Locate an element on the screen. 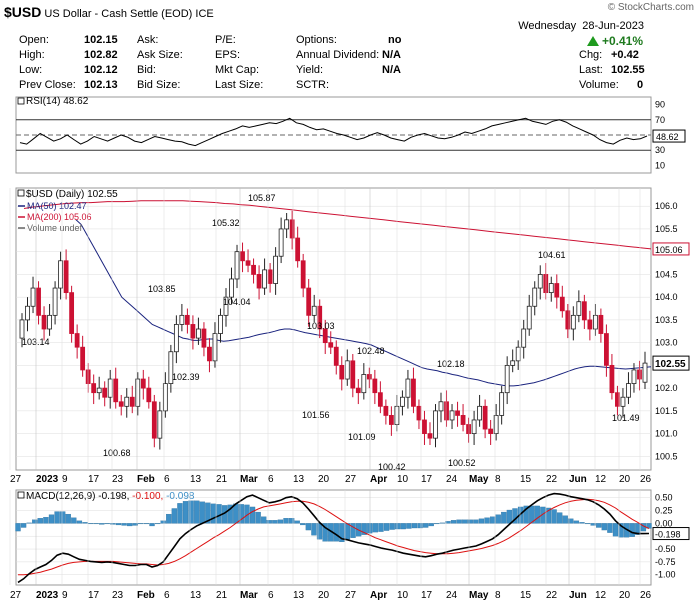 The height and width of the screenshot is (603, 700). macd-x-label: Apr is located at coordinates (378, 595).